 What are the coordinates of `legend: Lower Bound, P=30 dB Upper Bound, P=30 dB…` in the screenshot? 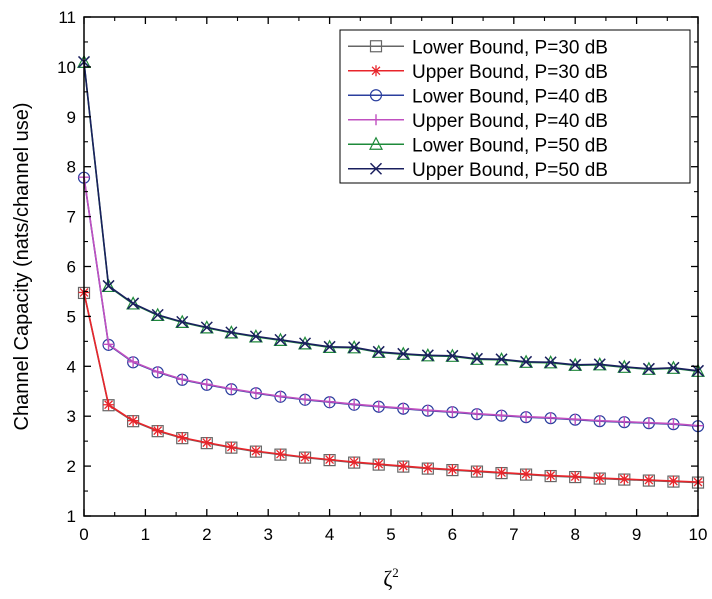 It's located at (515, 106).